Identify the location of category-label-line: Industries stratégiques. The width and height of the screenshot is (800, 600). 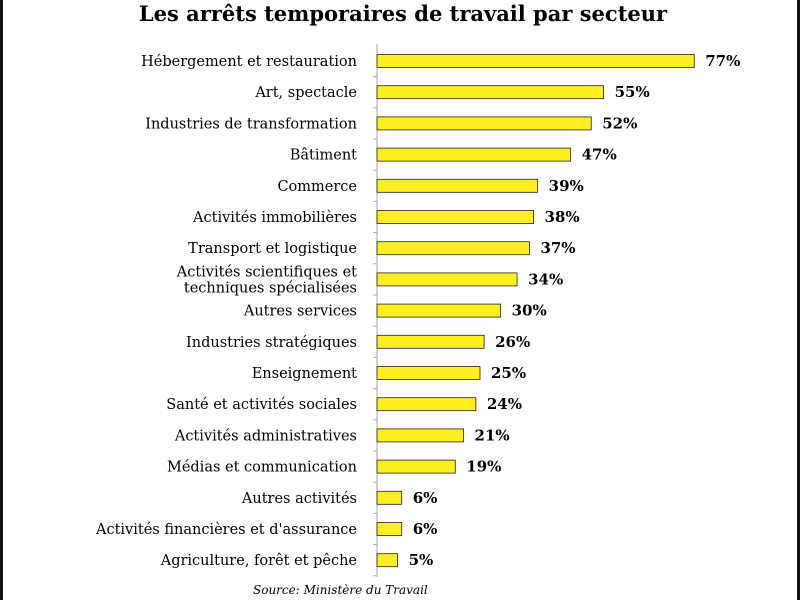
(271, 343).